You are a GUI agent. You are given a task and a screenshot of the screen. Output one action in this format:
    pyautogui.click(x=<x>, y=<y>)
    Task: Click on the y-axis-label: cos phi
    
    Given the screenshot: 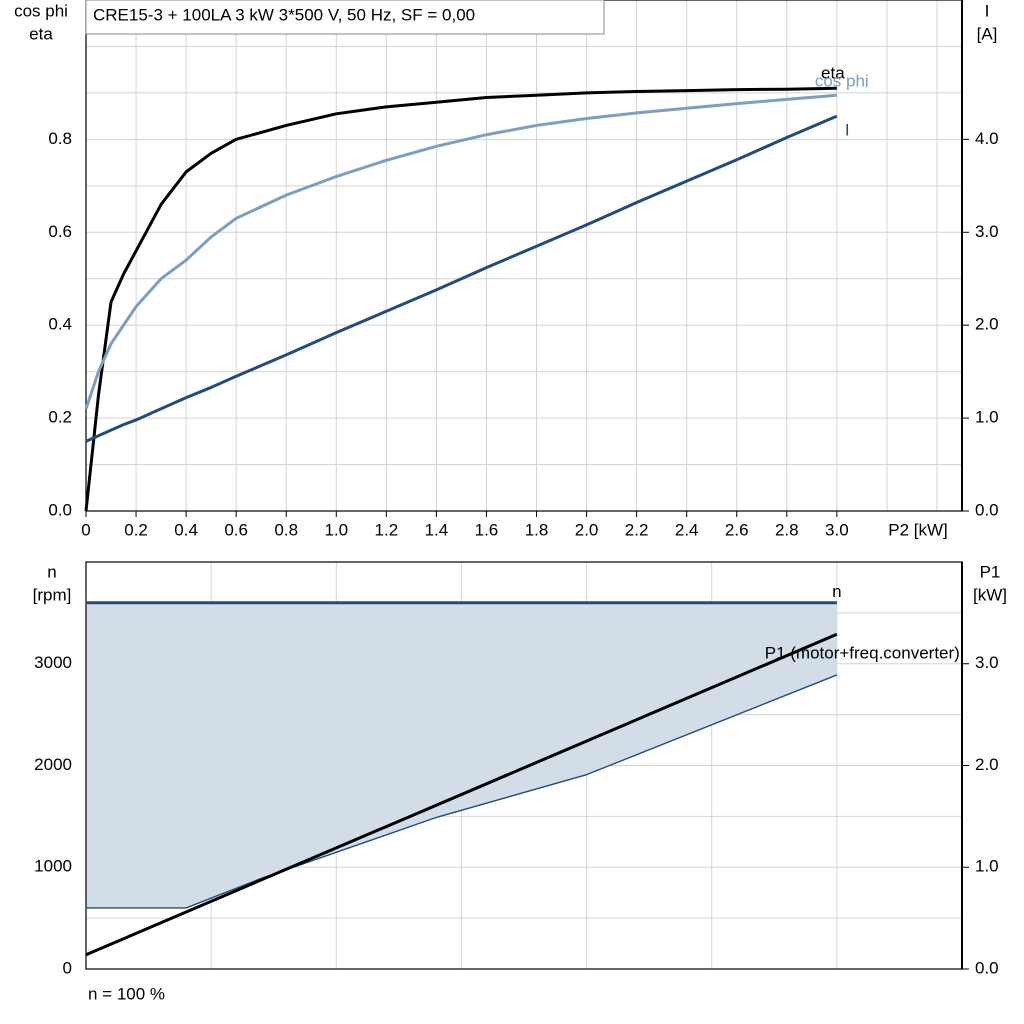 What is the action you would take?
    pyautogui.click(x=41, y=10)
    